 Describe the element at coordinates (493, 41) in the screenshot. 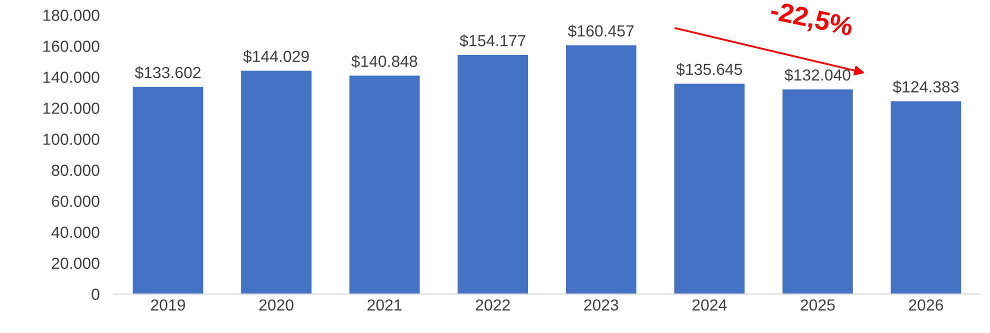

I see `data-label: $154.177` at that location.